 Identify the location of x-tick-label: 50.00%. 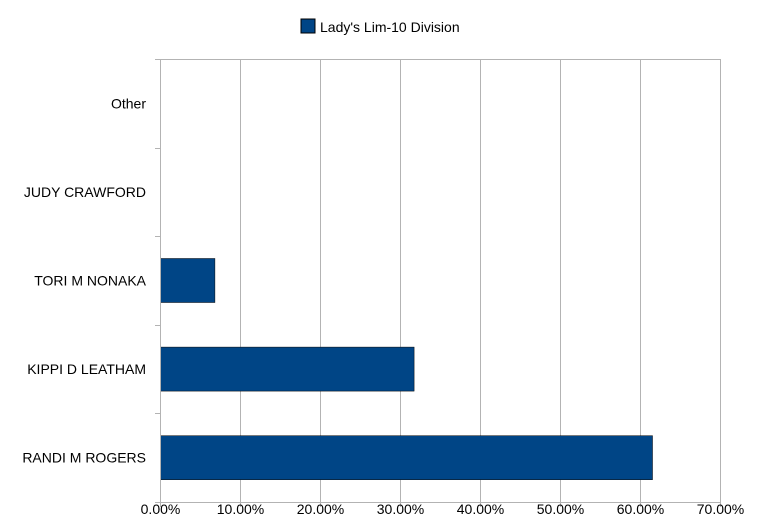
(560, 509).